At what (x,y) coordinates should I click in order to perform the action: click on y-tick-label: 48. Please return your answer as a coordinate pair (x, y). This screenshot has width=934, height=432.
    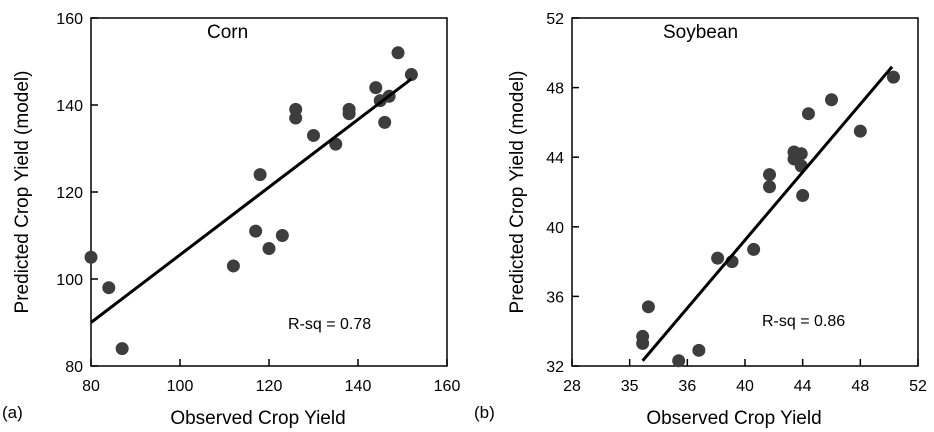
    Looking at the image, I should click on (555, 89).